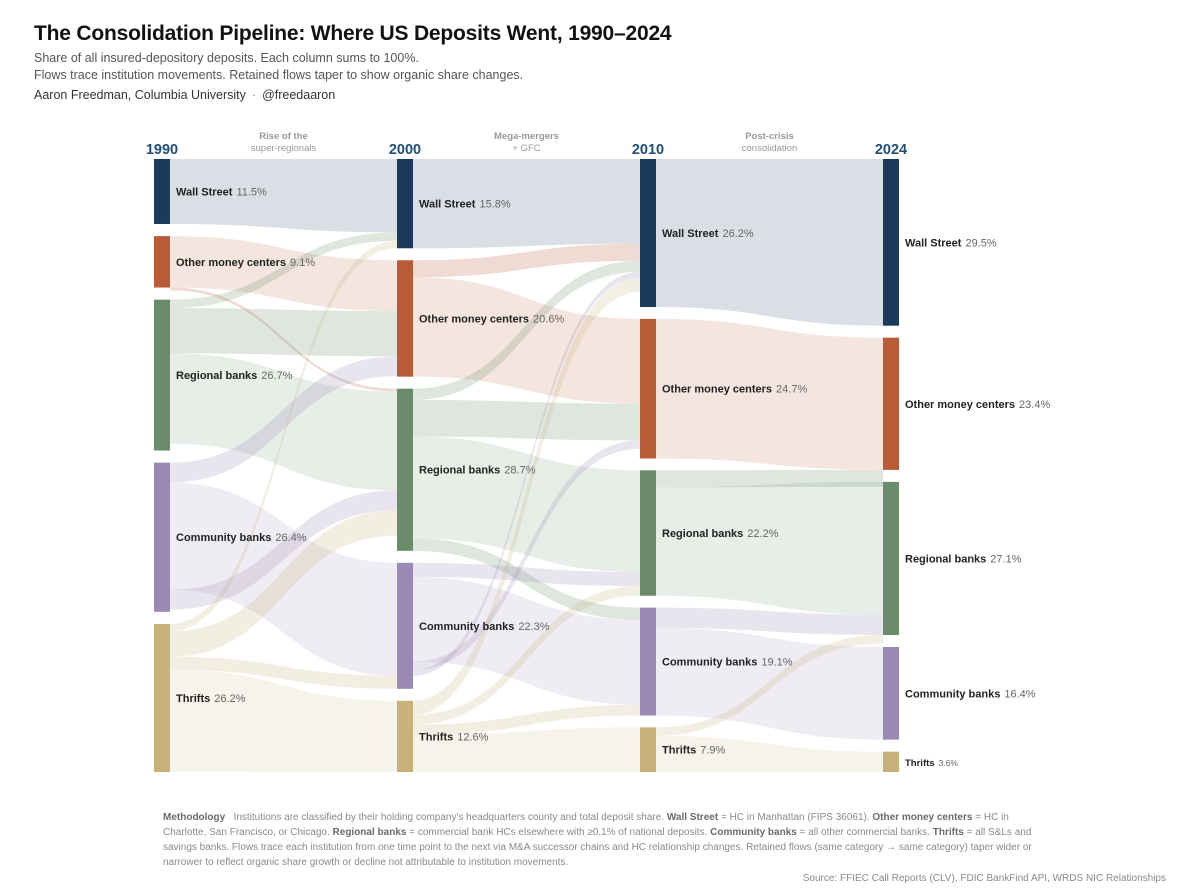 This screenshot has width=1200, height=895. I want to click on node-label-value: 26.7%, so click(276, 376).